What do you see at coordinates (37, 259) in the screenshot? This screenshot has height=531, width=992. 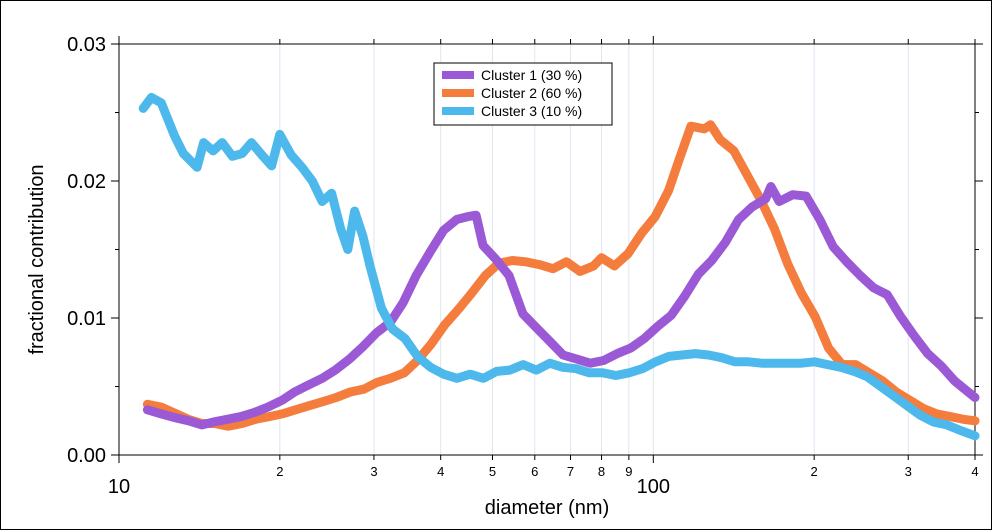 I see `y-axis-title: fractional contribution` at bounding box center [37, 259].